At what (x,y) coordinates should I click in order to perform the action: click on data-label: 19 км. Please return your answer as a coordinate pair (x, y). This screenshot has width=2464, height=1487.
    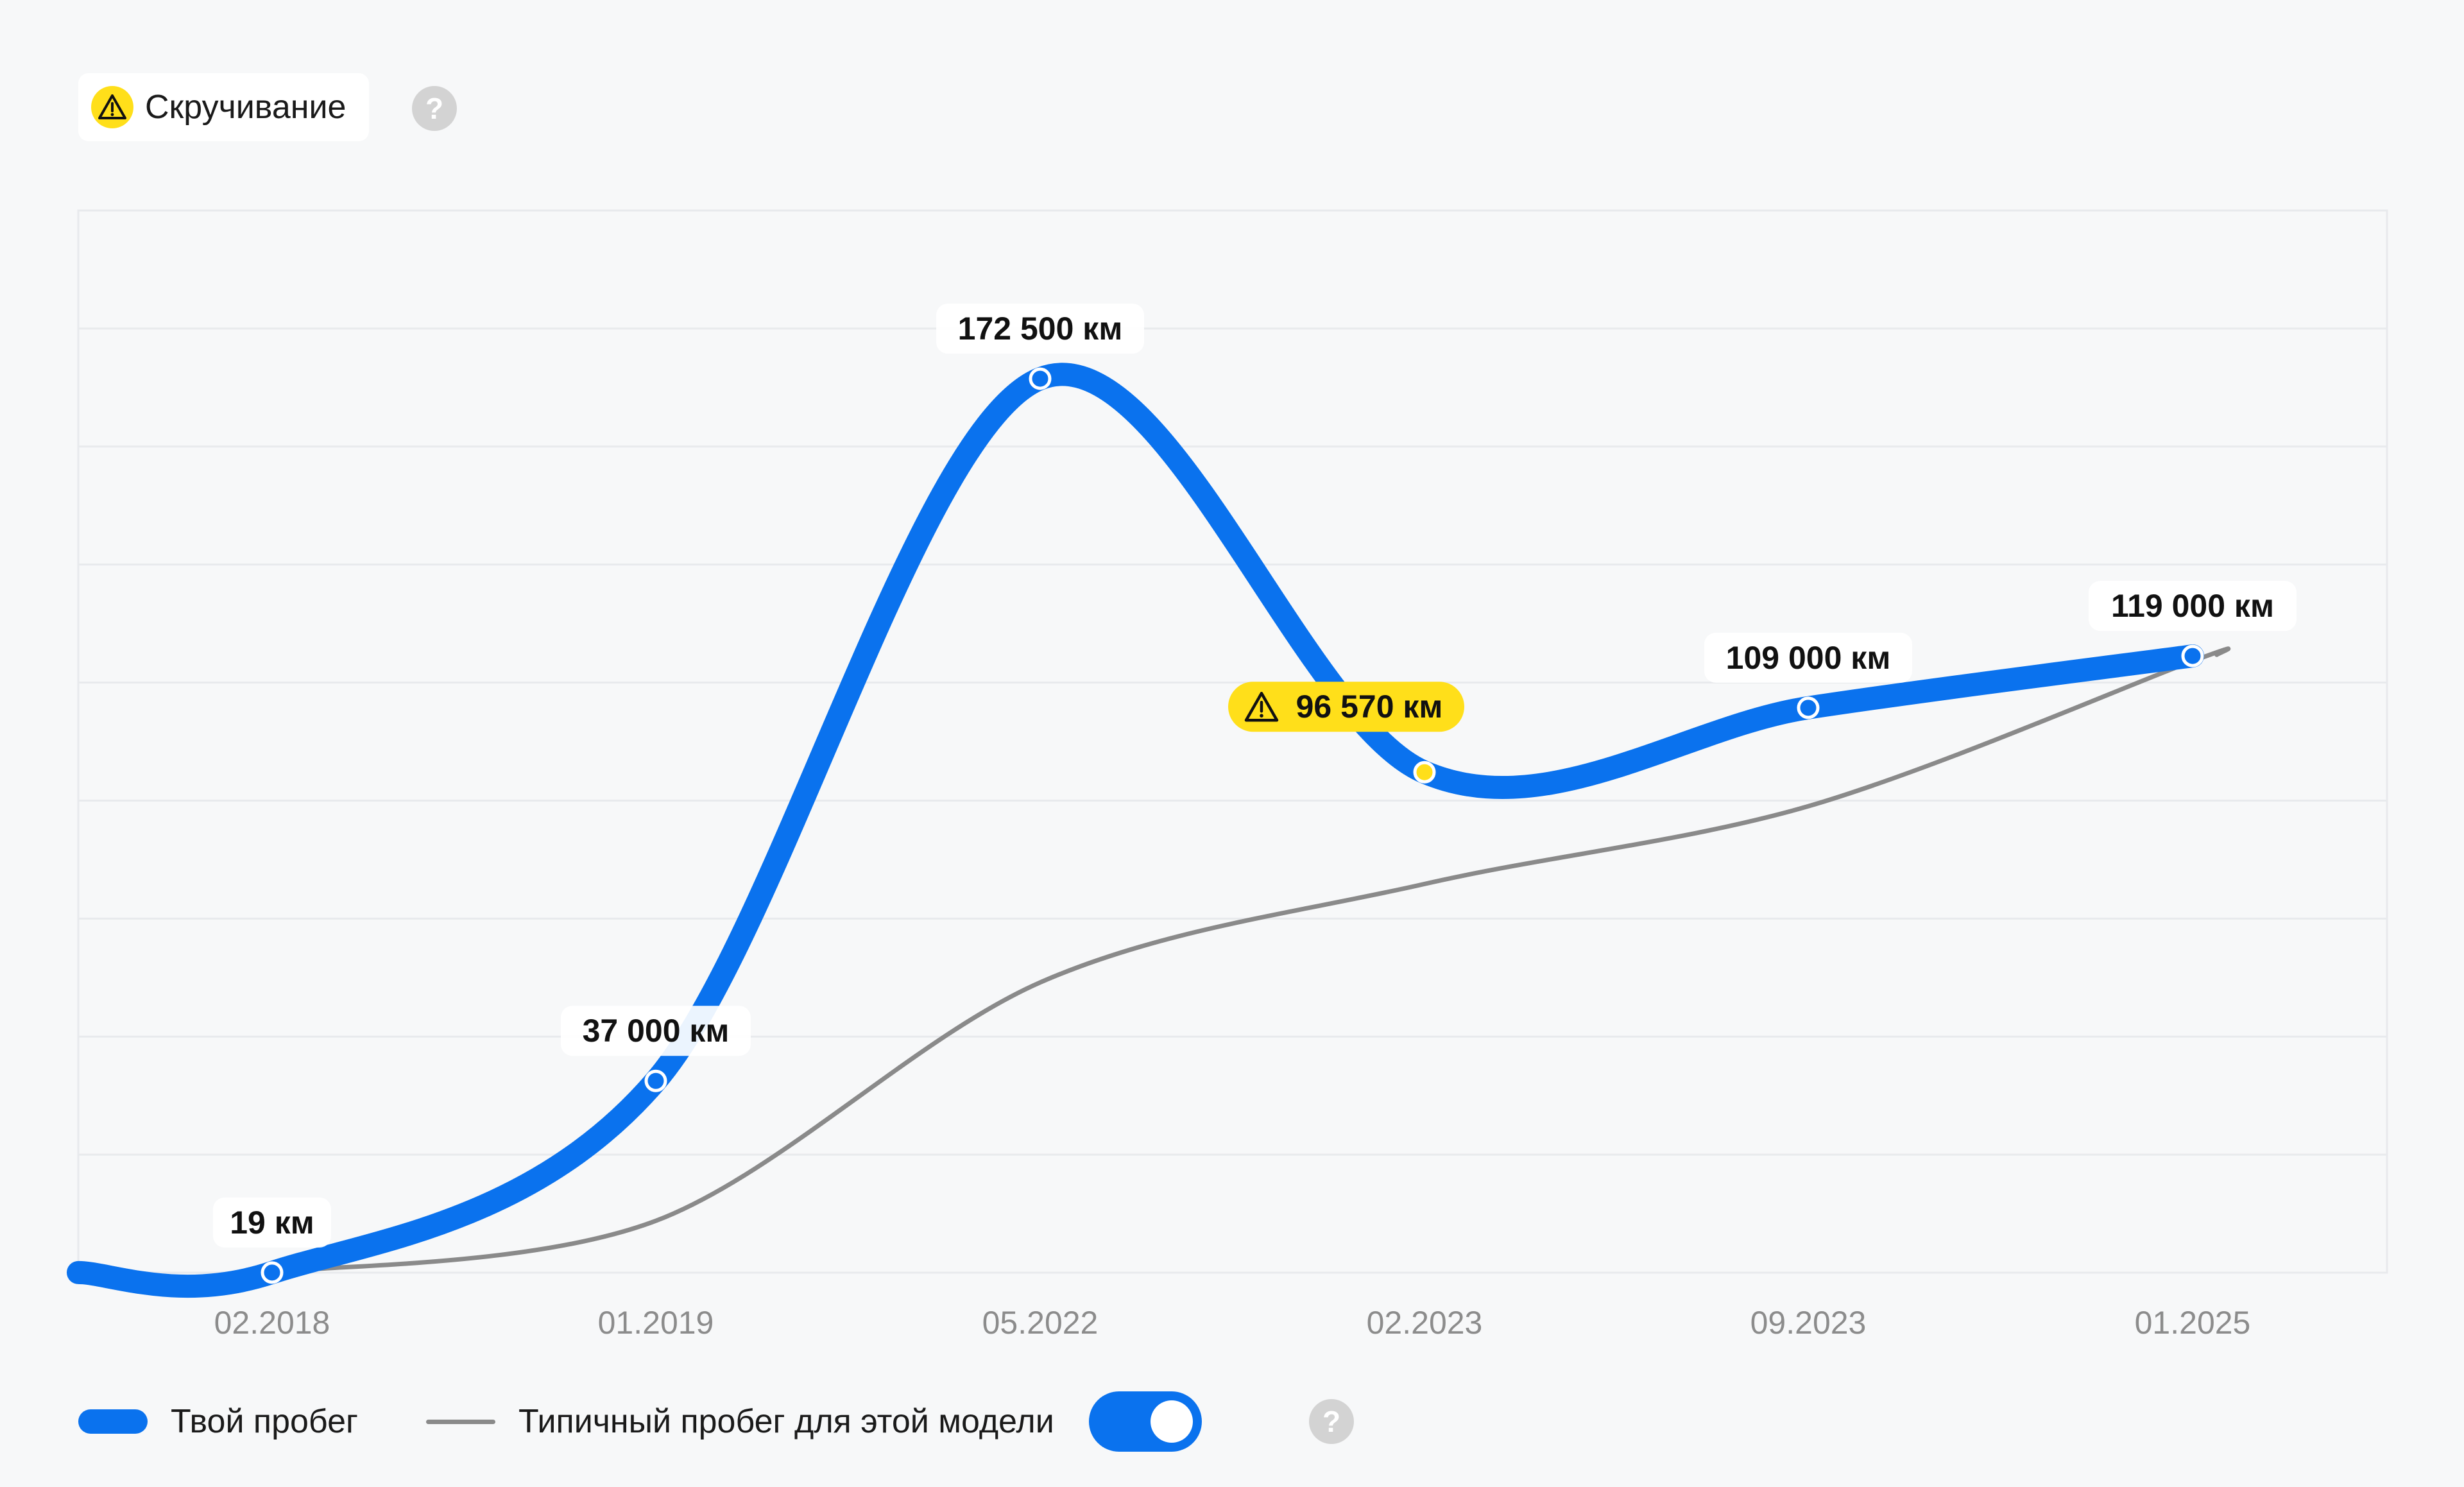
    Looking at the image, I should click on (272, 1223).